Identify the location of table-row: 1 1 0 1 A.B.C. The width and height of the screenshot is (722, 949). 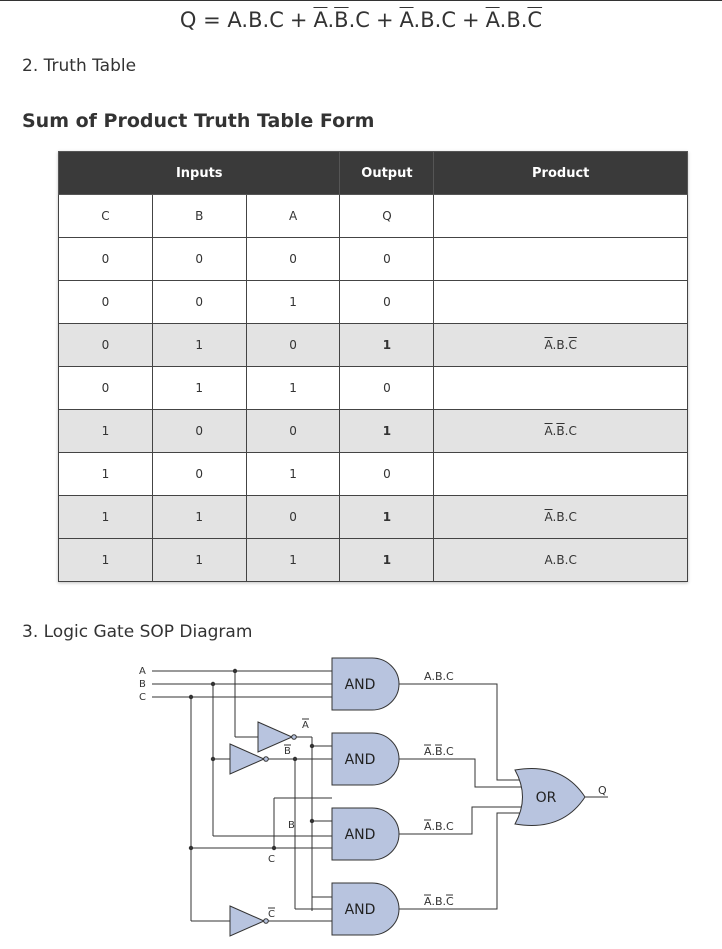
(373, 517).